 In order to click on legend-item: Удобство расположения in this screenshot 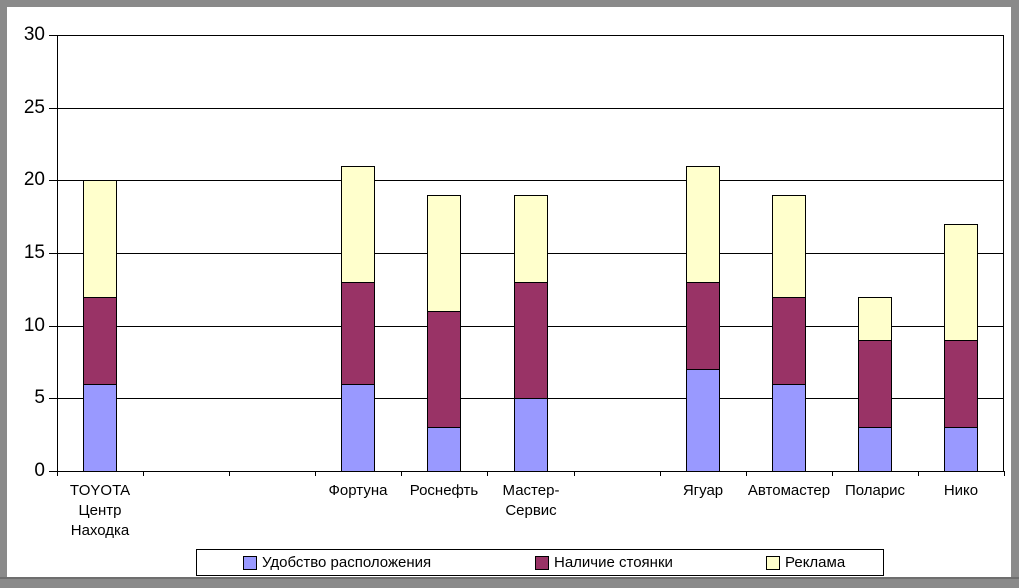, I will do `click(337, 562)`.